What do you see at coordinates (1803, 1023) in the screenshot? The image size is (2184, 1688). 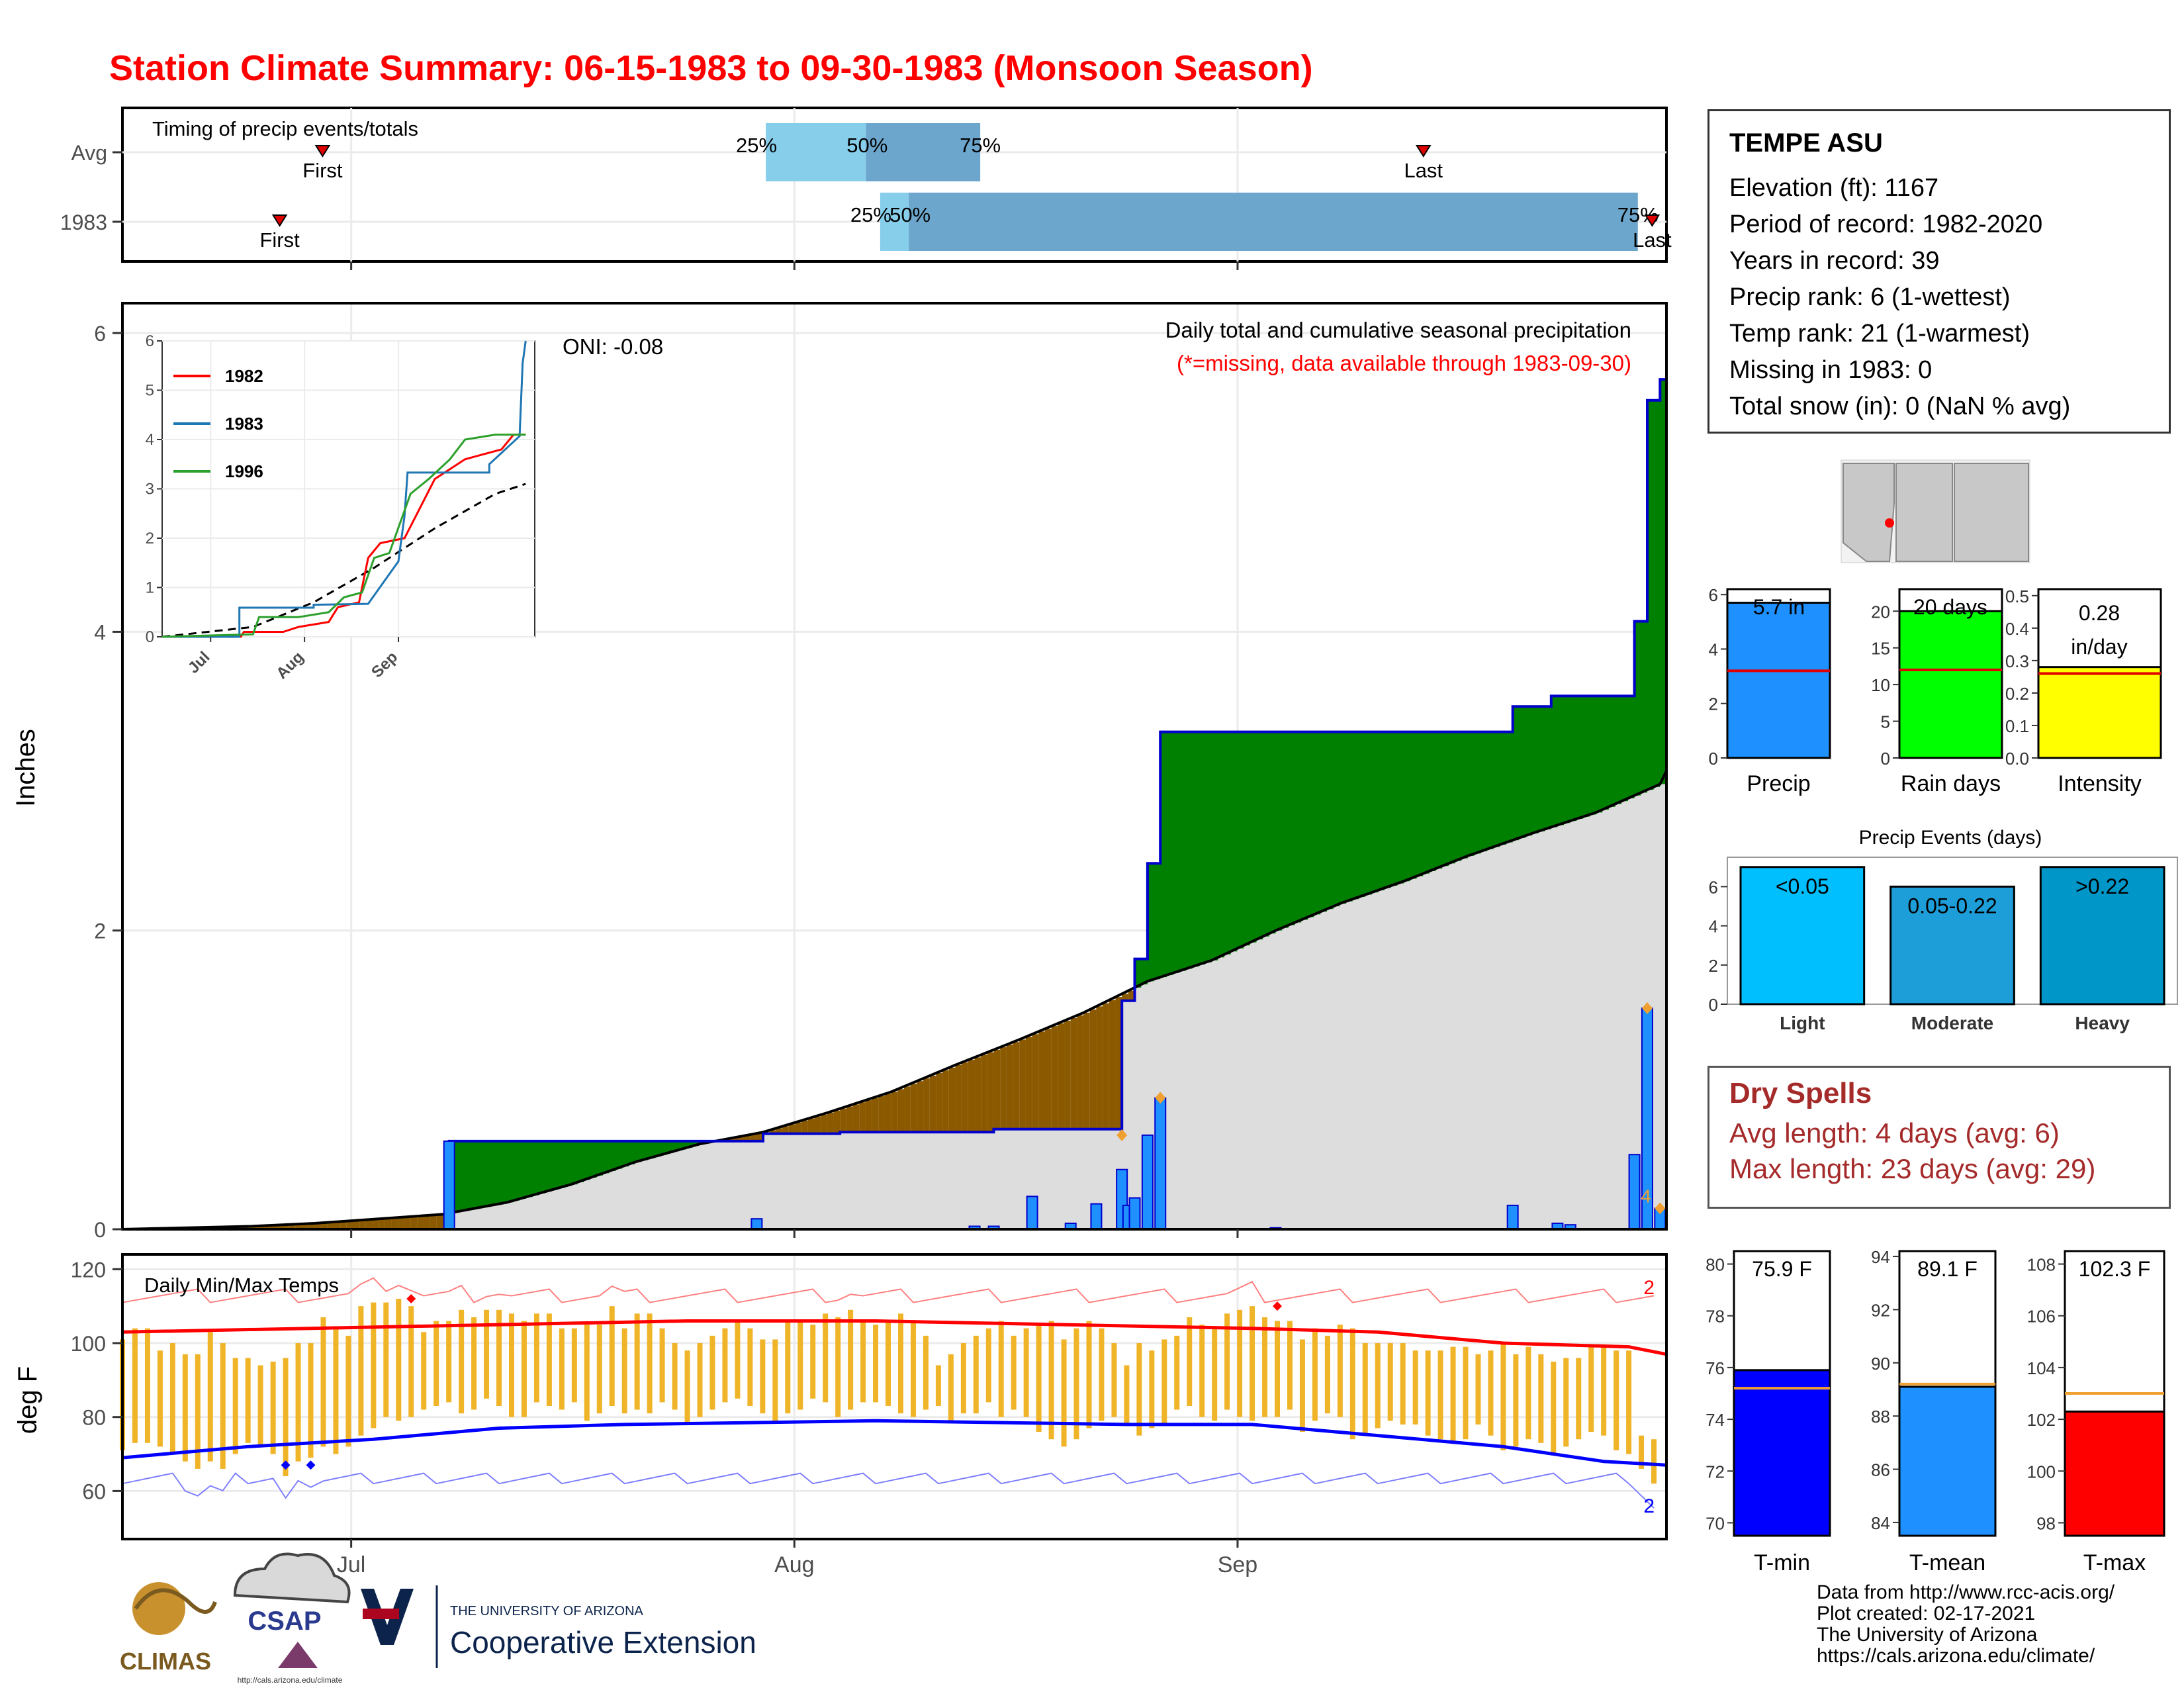 I see `events-category-label: Light` at bounding box center [1803, 1023].